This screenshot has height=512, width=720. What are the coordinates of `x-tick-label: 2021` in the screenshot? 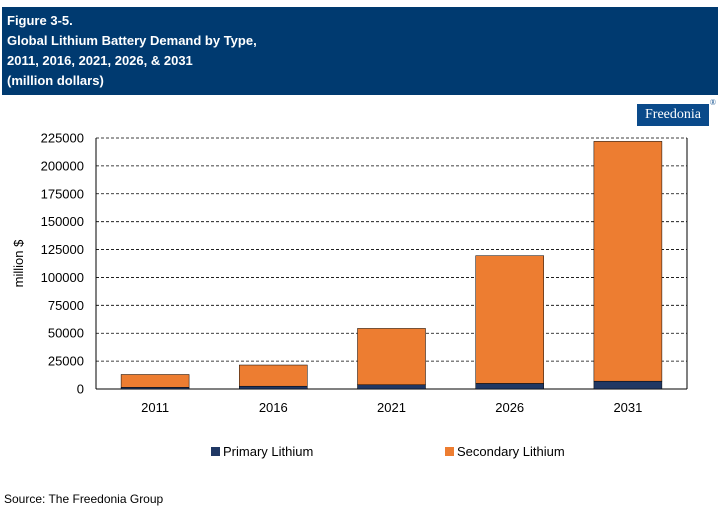 It's located at (391, 407).